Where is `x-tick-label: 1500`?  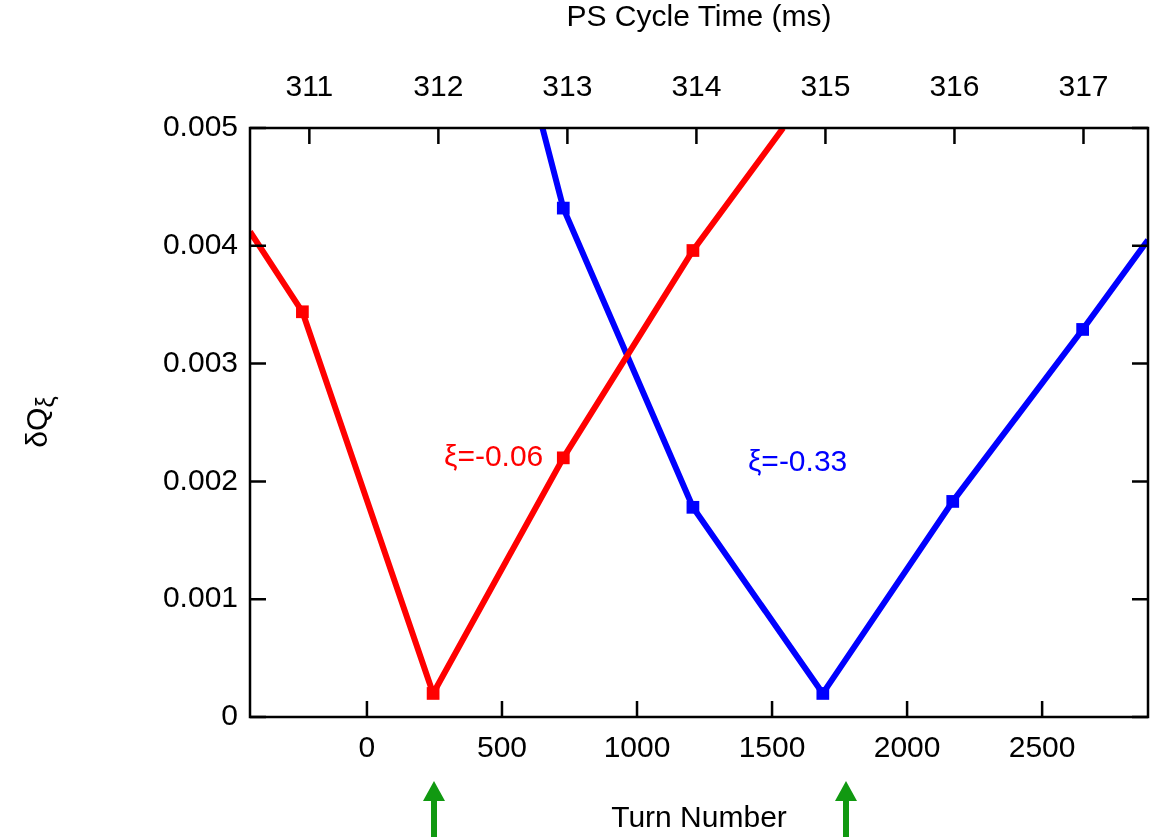
x-tick-label: 1500 is located at coordinates (772, 747).